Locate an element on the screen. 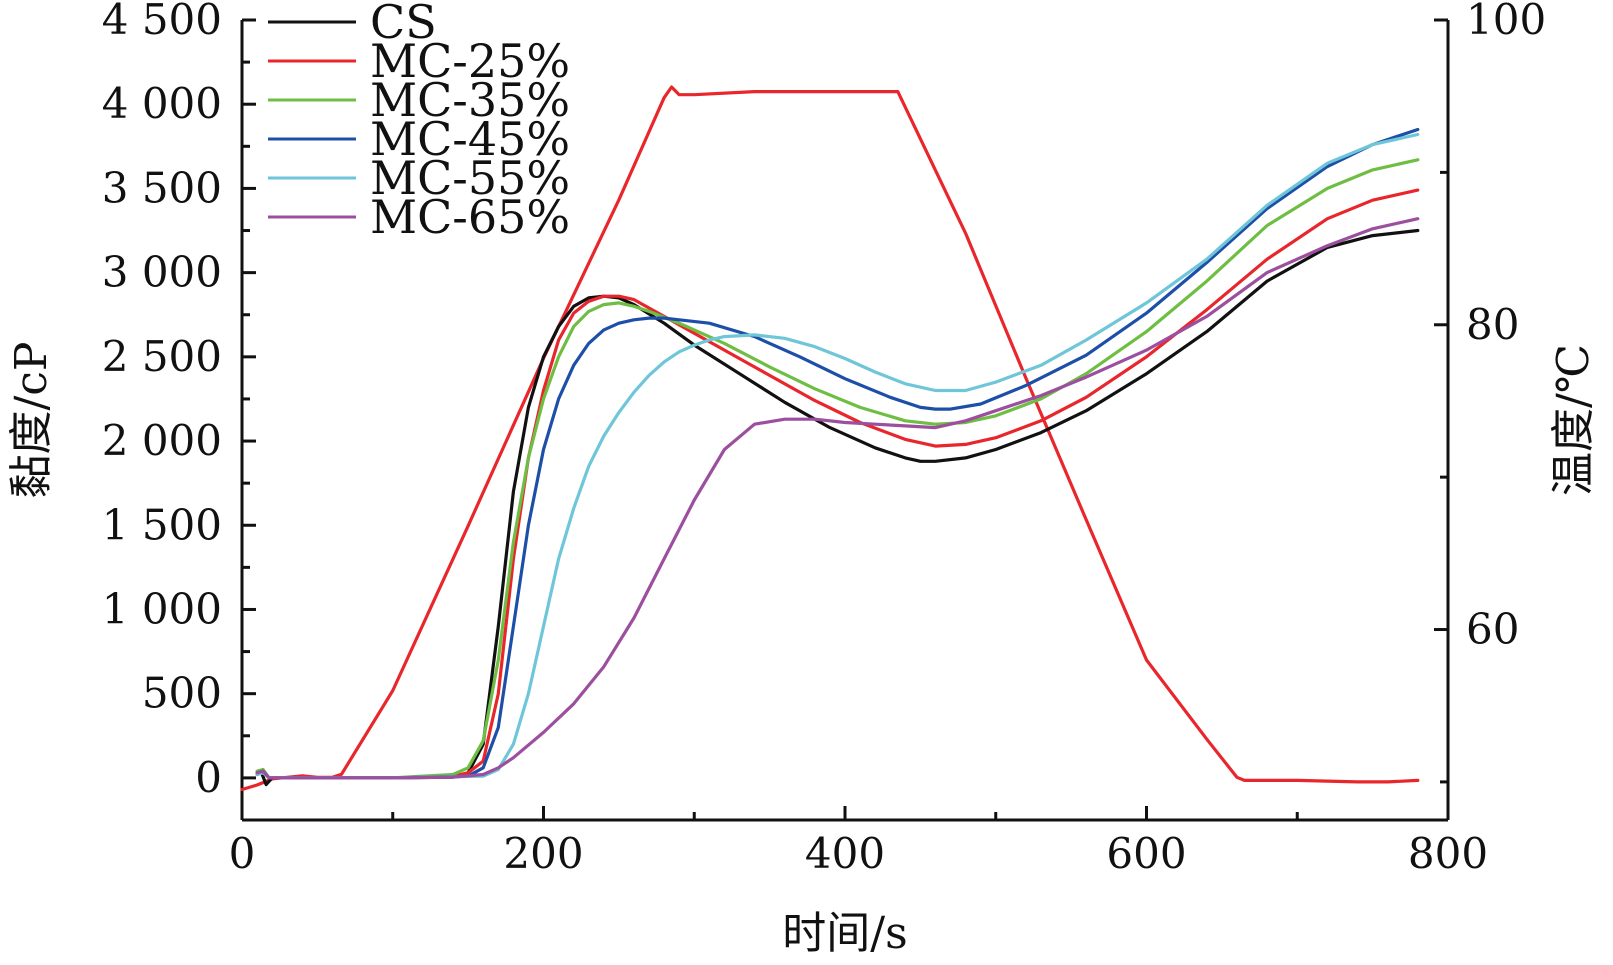  y-tick-label: 0 is located at coordinates (208, 777).